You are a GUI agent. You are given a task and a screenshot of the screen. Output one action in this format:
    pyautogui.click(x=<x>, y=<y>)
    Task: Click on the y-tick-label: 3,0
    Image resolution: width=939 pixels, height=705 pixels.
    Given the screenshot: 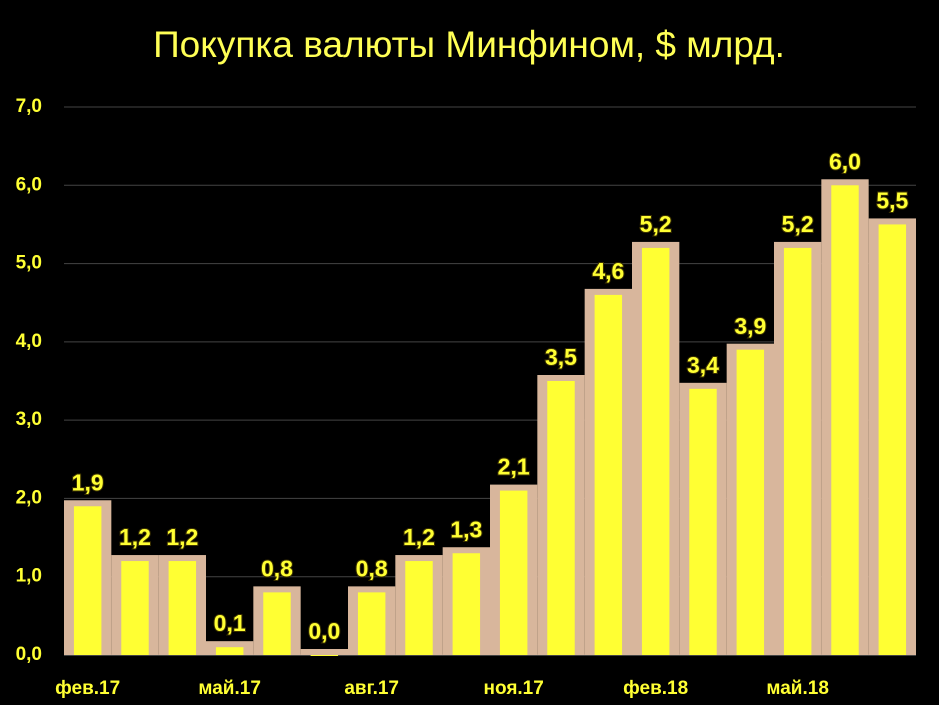 What is the action you would take?
    pyautogui.click(x=29, y=419)
    